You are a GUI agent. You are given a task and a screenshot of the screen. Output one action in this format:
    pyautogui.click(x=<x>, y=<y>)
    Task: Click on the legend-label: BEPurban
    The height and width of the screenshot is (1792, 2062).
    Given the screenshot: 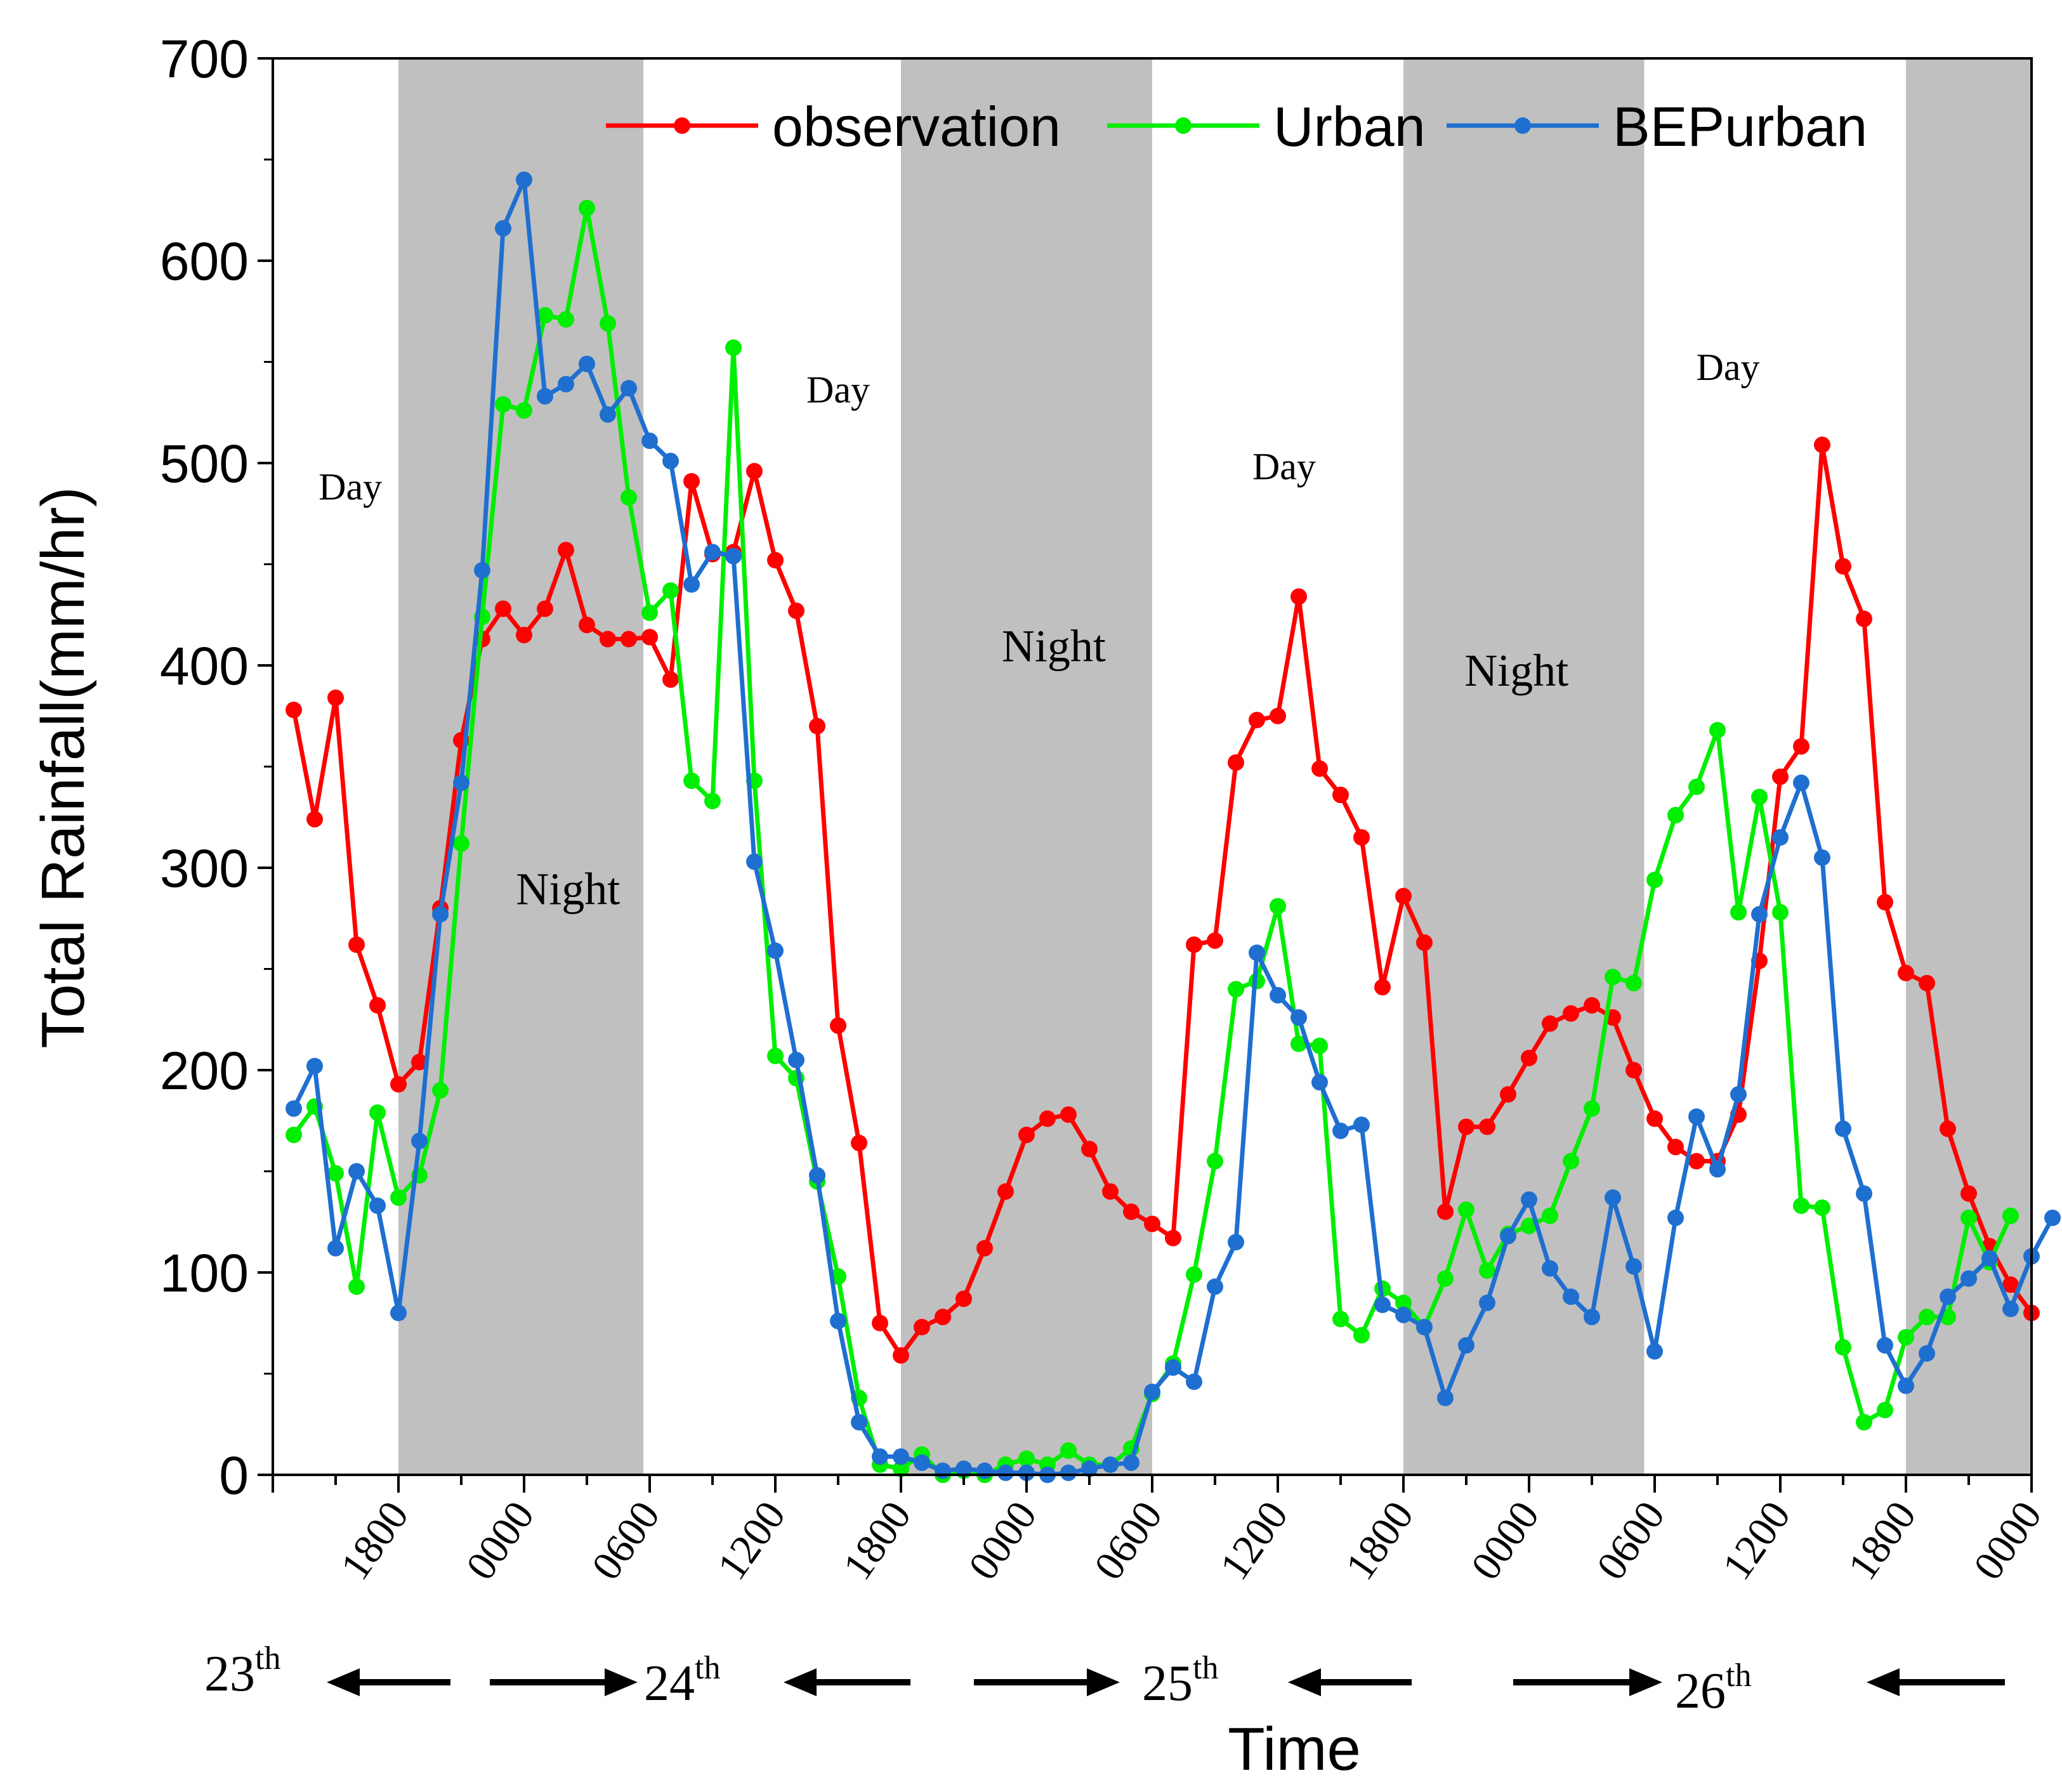 What is the action you would take?
    pyautogui.click(x=1740, y=126)
    